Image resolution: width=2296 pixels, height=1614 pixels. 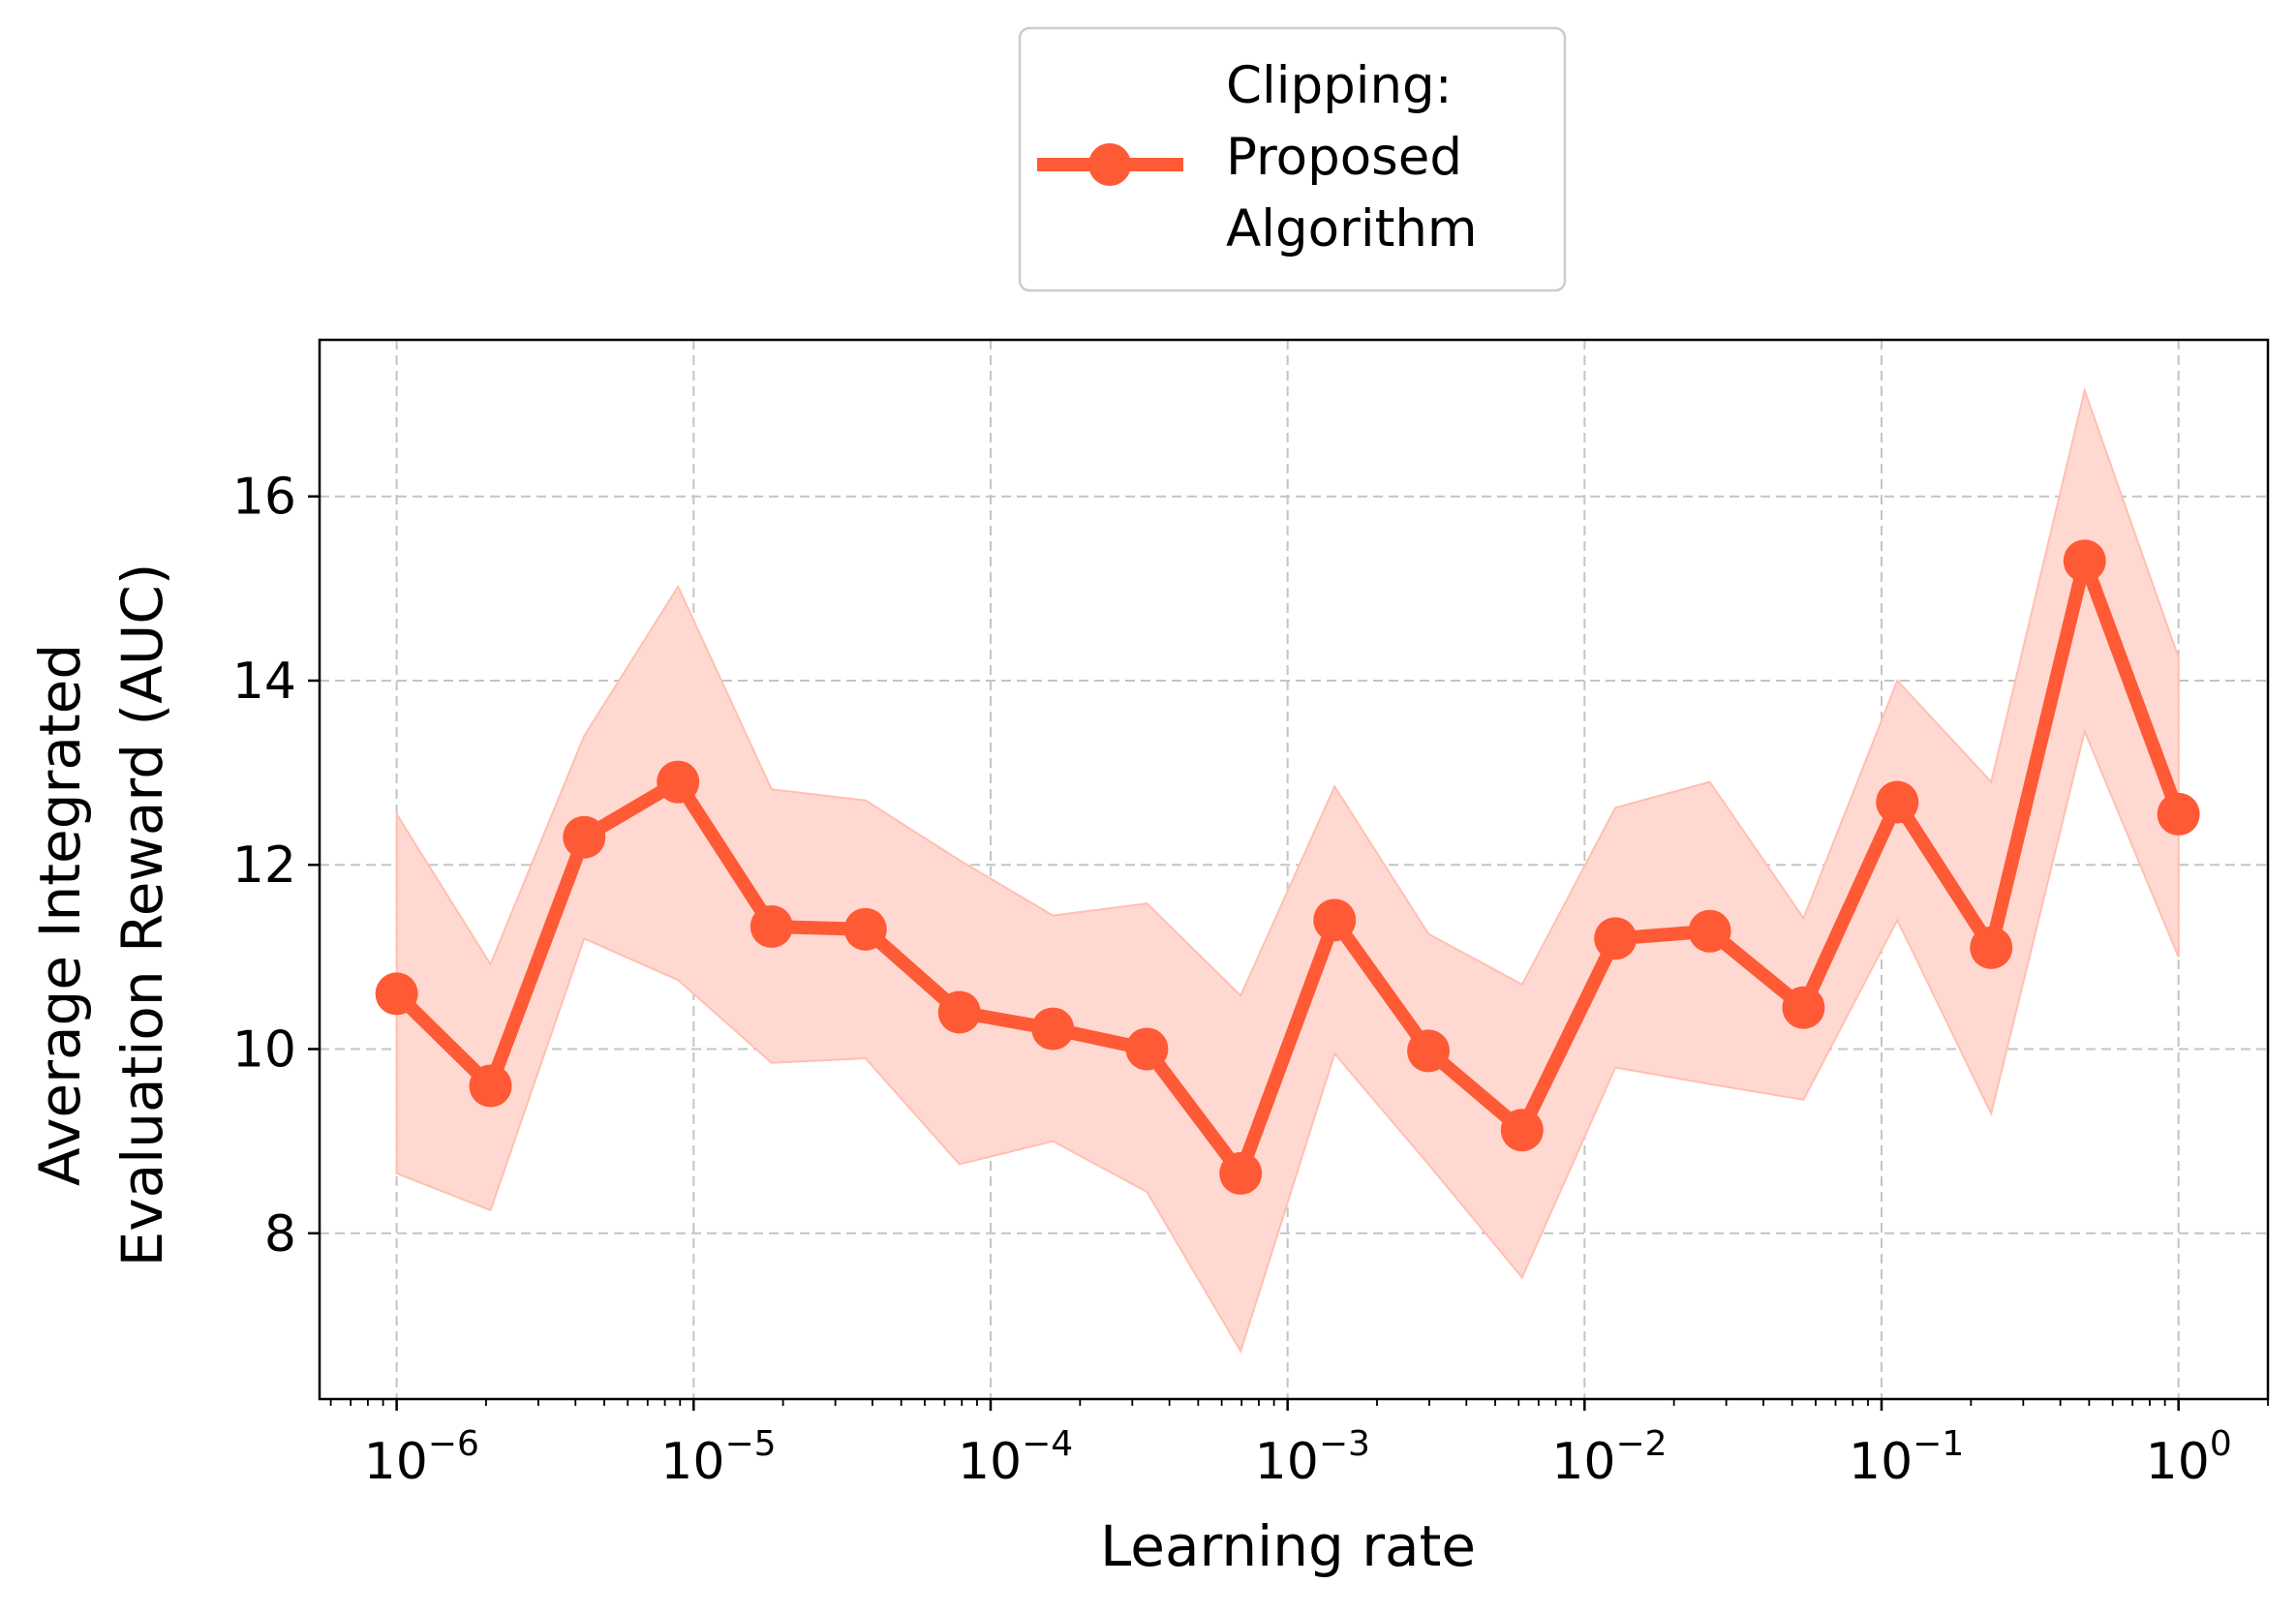 What do you see at coordinates (1344, 158) in the screenshot?
I see `legend-label-line-1: Proposed` at bounding box center [1344, 158].